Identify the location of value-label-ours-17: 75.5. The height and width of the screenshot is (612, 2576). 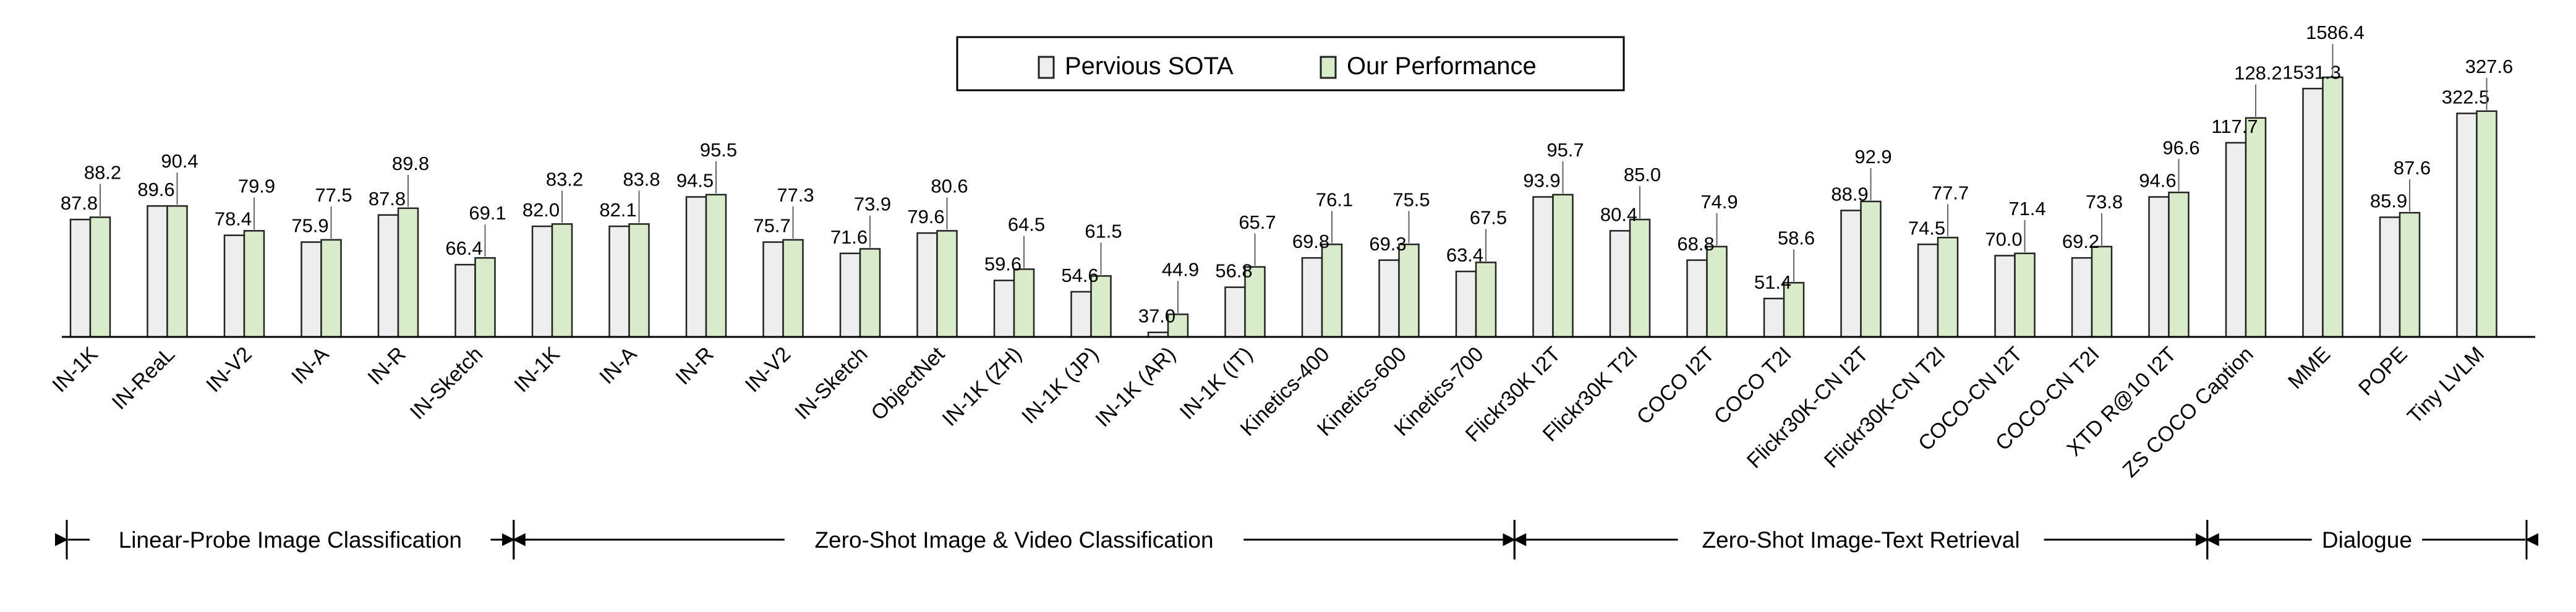
(1411, 199).